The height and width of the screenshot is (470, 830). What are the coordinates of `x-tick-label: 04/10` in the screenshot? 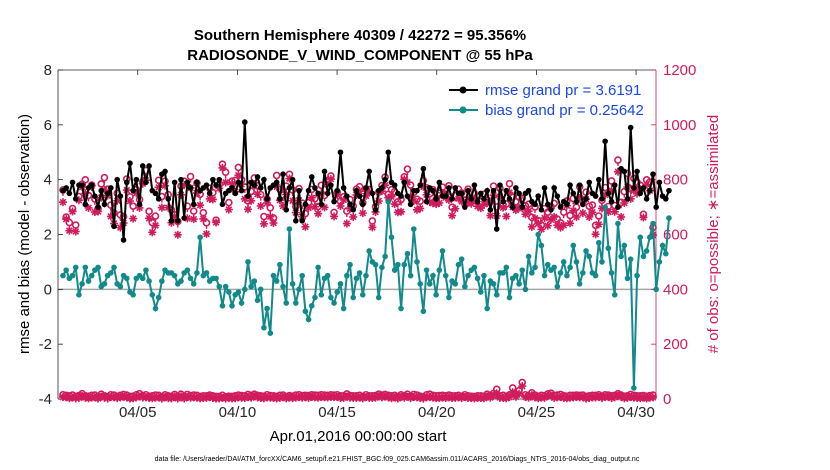 It's located at (238, 412).